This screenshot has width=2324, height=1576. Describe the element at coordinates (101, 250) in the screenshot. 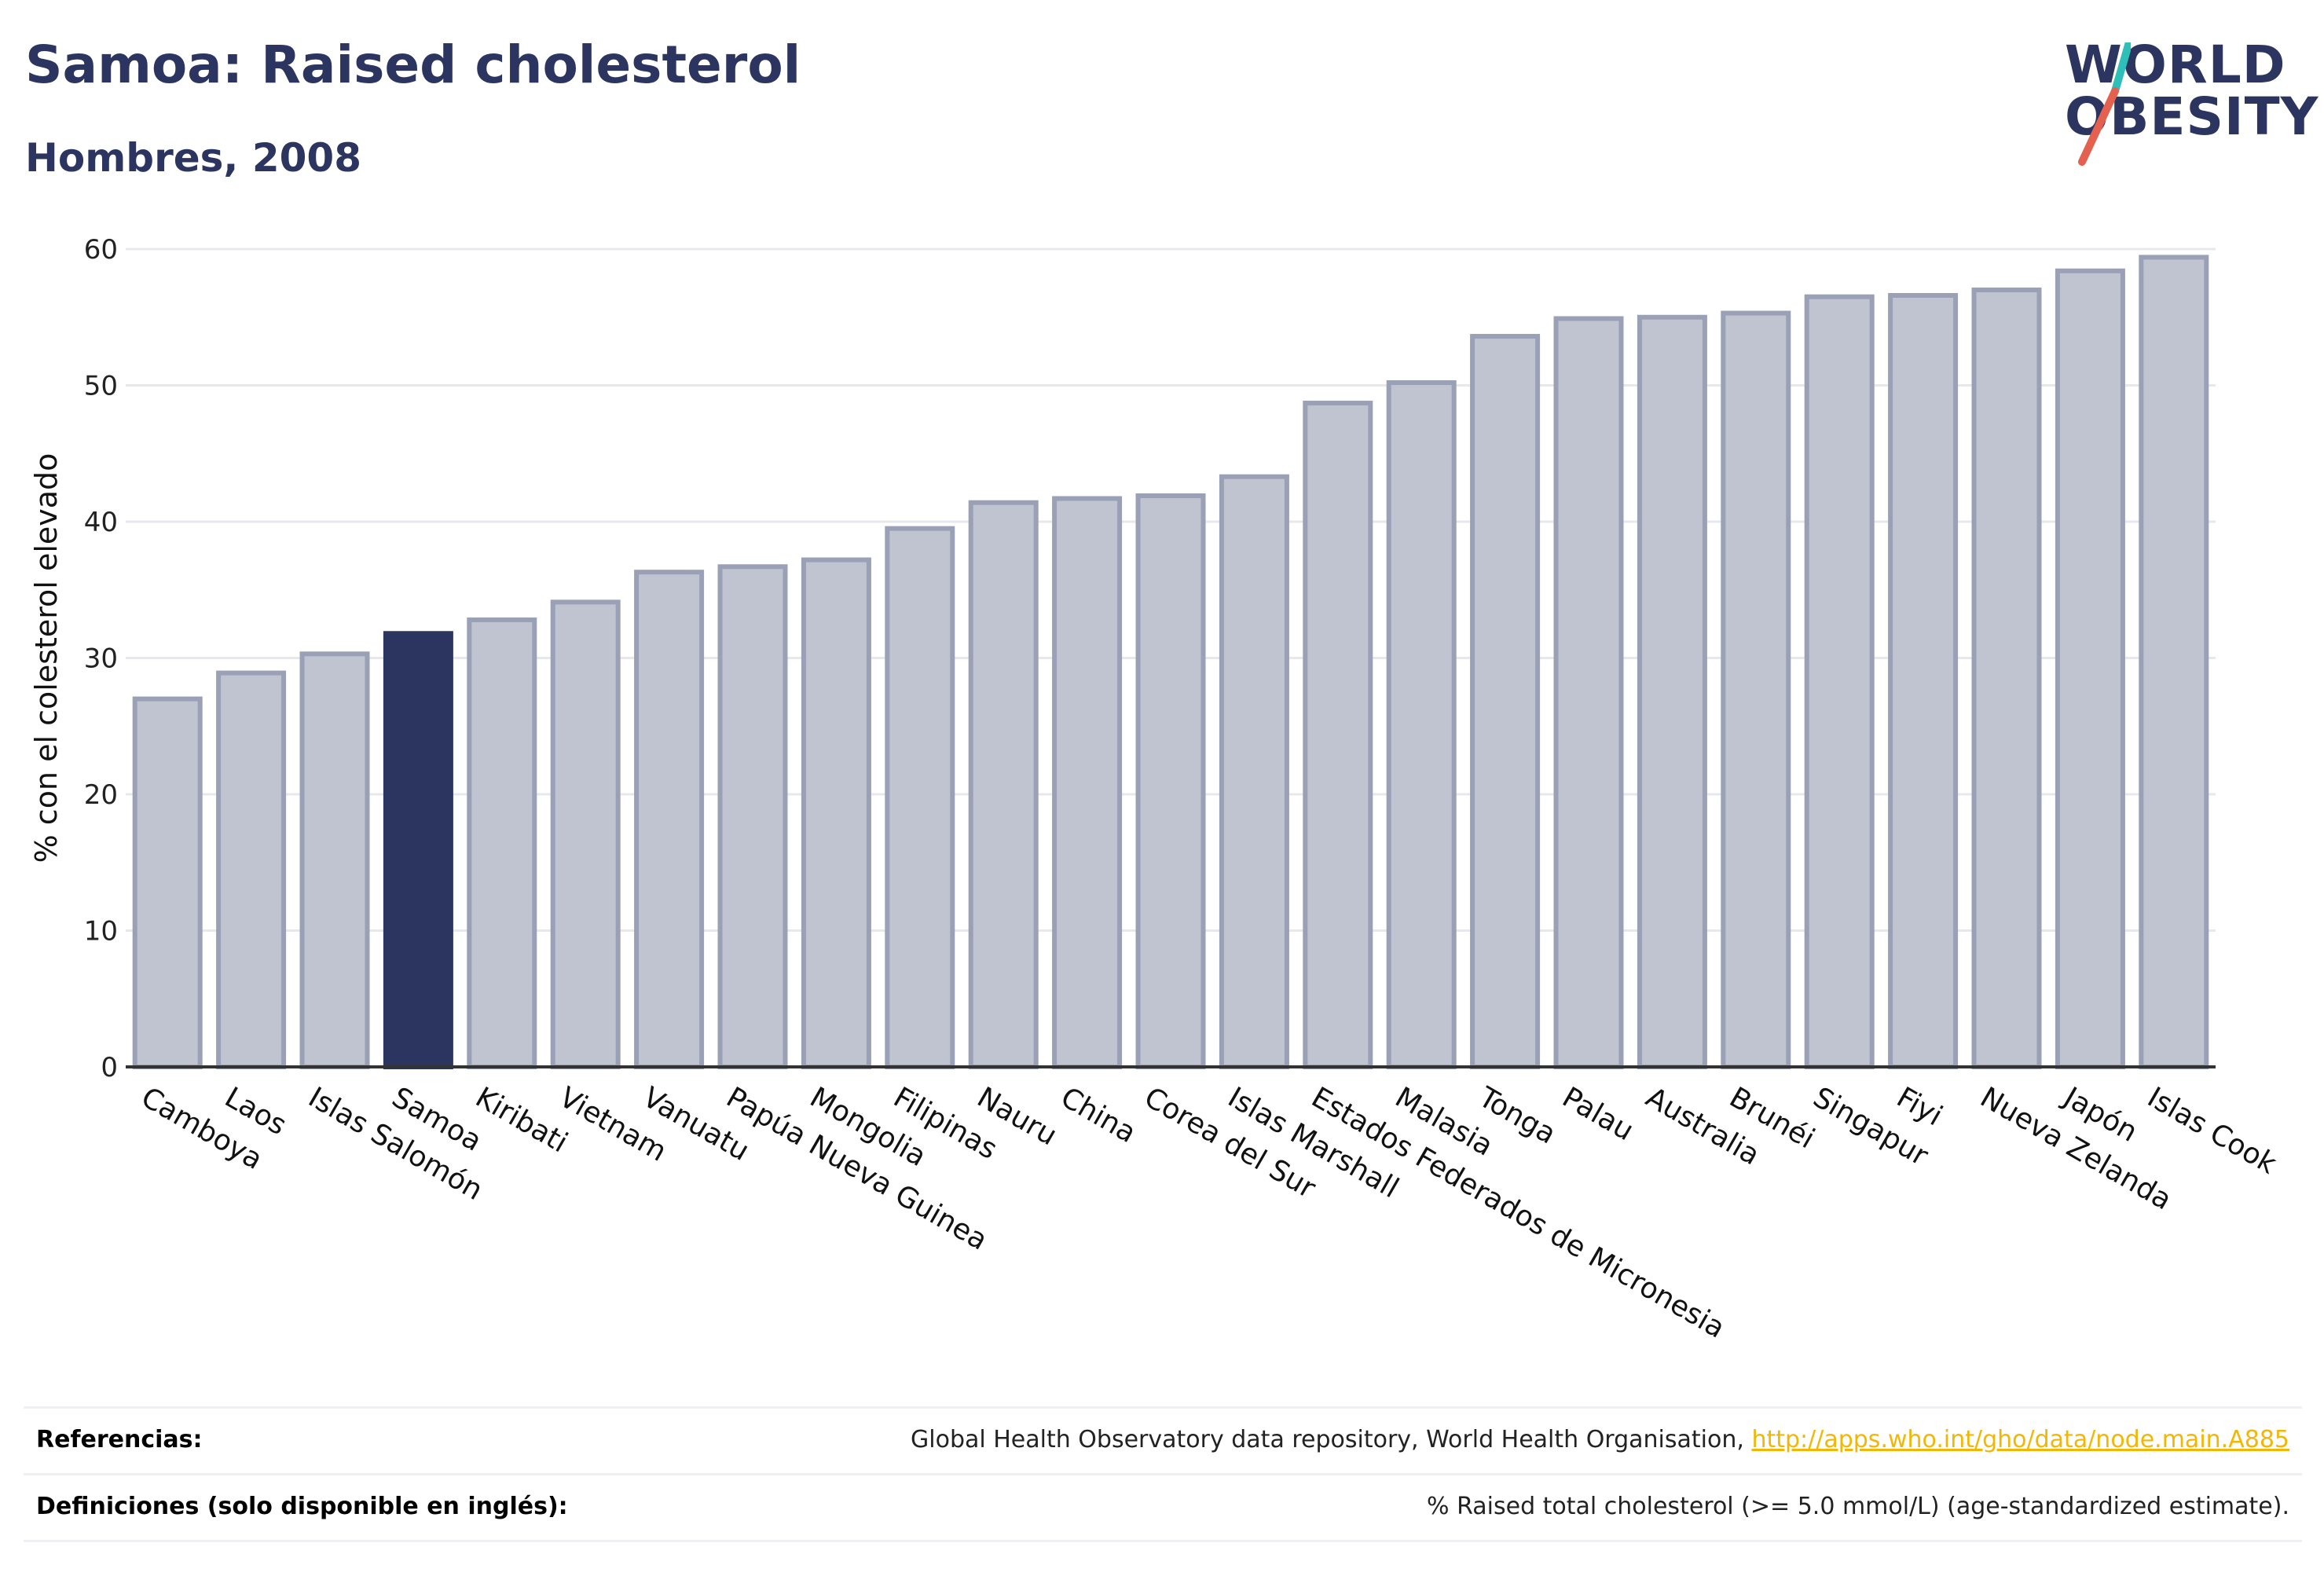

I see `y-tick-label: 60` at that location.